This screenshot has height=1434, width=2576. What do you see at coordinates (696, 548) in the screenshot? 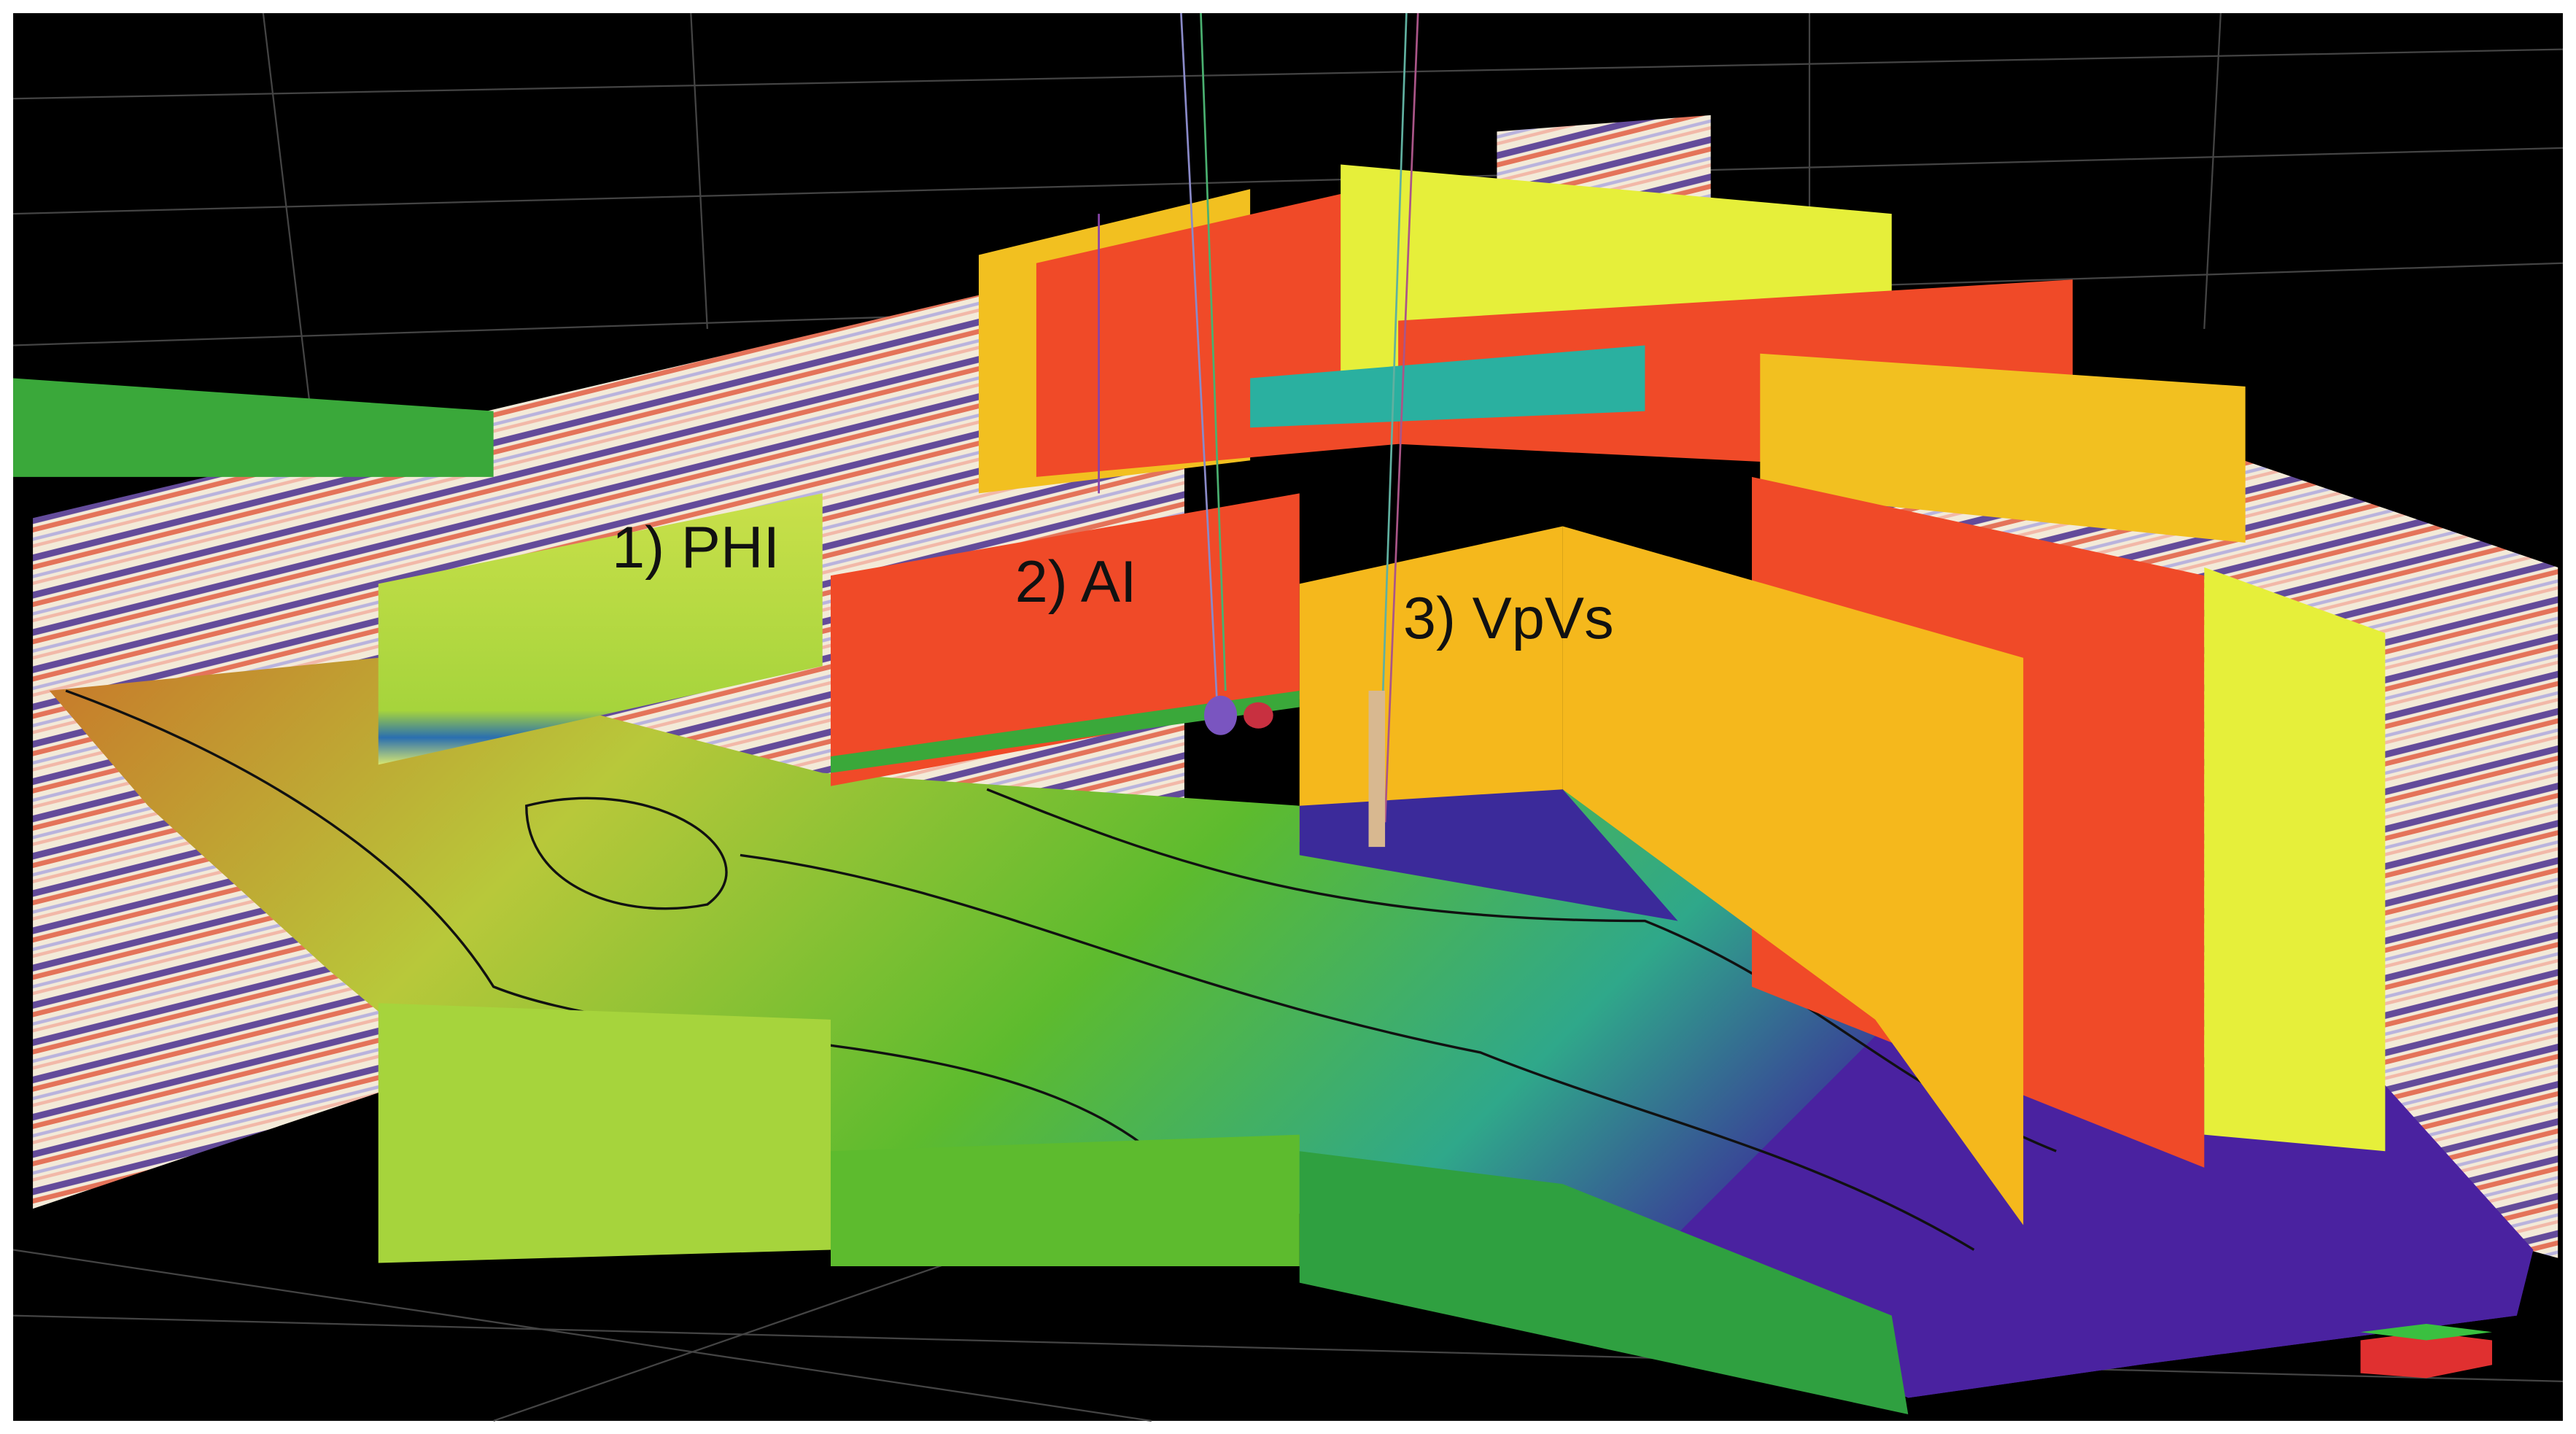
I see `annotation-label: 1) PHI` at bounding box center [696, 548].